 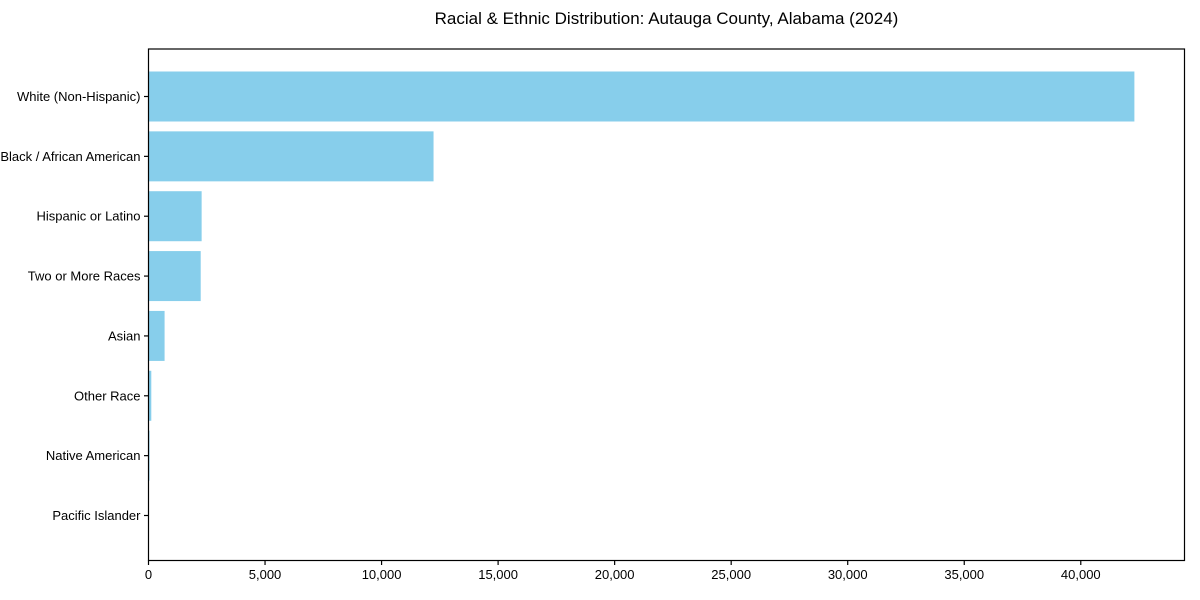 I want to click on x-tick-label: 35,000, so click(x=964, y=574).